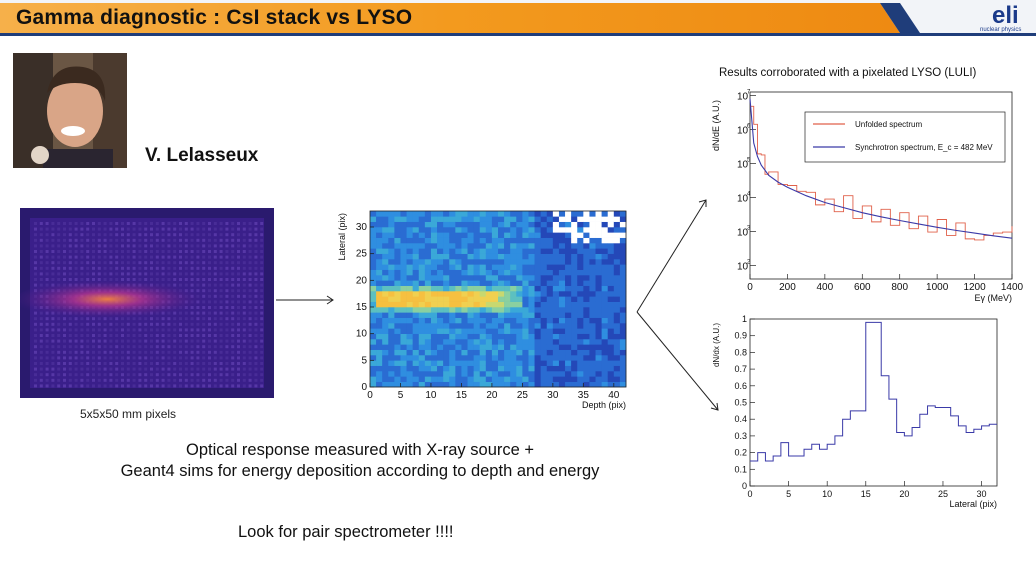  What do you see at coordinates (743, 266) in the screenshot?
I see `spectrum-y-tick-label: 10` at bounding box center [743, 266].